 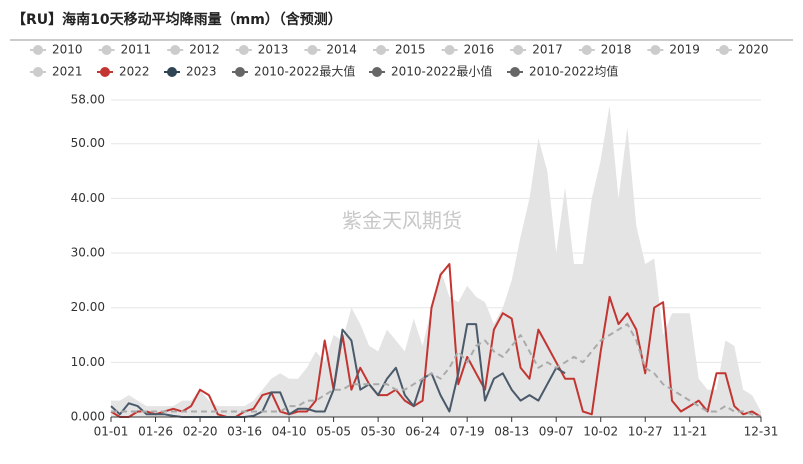 What do you see at coordinates (556, 432) in the screenshot?
I see `x-tick-label: 09-07` at bounding box center [556, 432].